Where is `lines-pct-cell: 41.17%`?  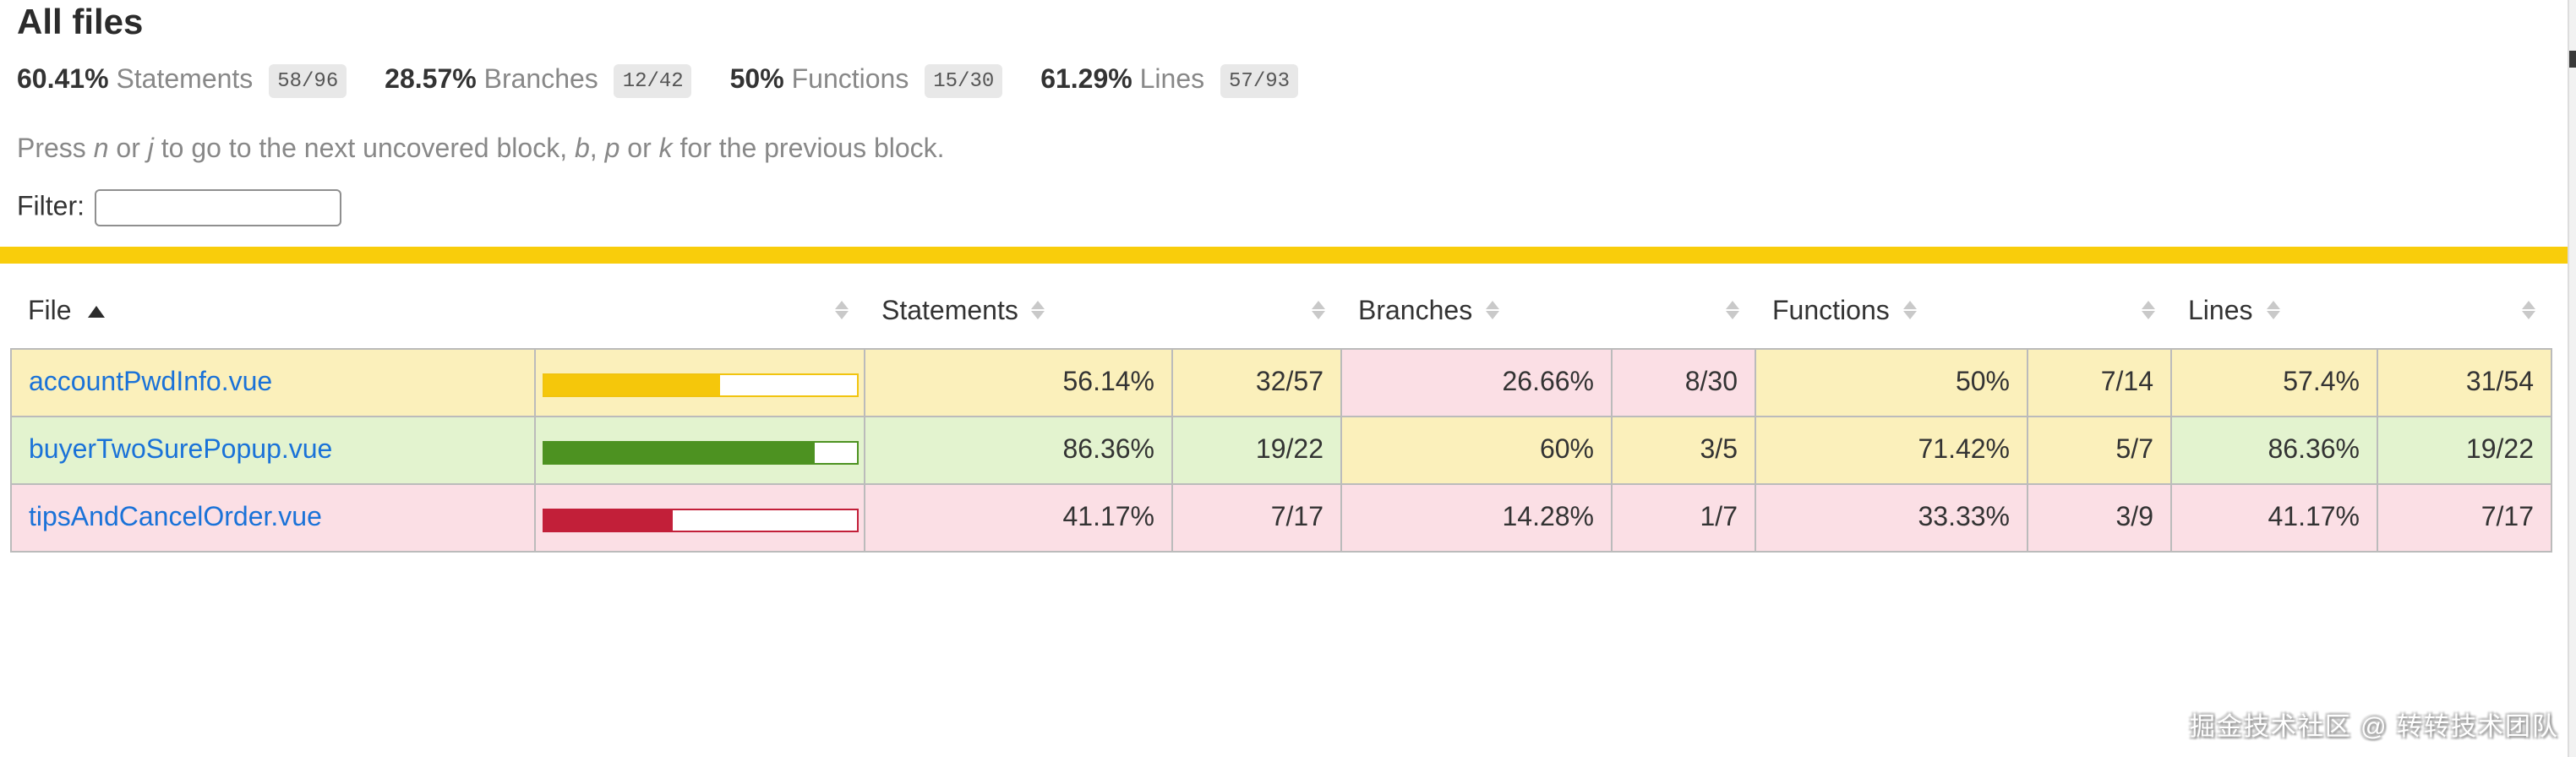 lines-pct-cell: 41.17% is located at coordinates (2274, 518).